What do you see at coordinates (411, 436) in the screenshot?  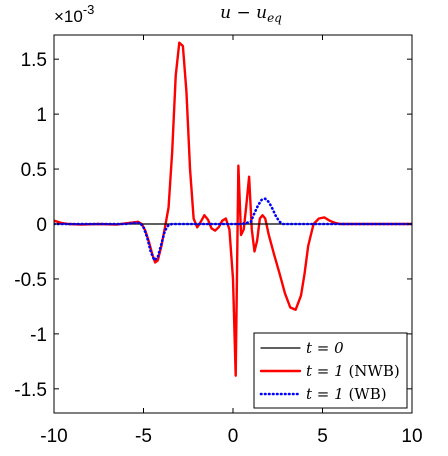 I see `x-tick-label: 10` at bounding box center [411, 436].